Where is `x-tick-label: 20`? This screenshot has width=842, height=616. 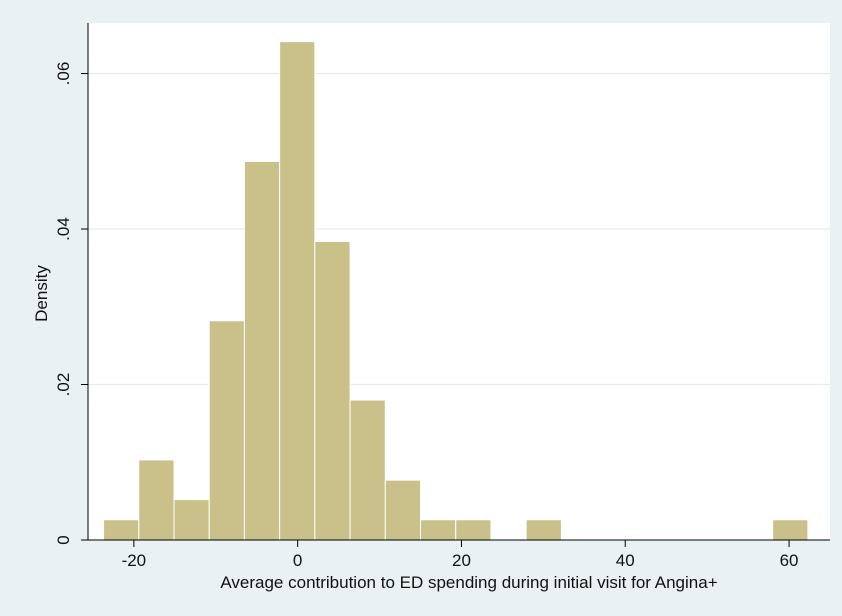
x-tick-label: 20 is located at coordinates (461, 560).